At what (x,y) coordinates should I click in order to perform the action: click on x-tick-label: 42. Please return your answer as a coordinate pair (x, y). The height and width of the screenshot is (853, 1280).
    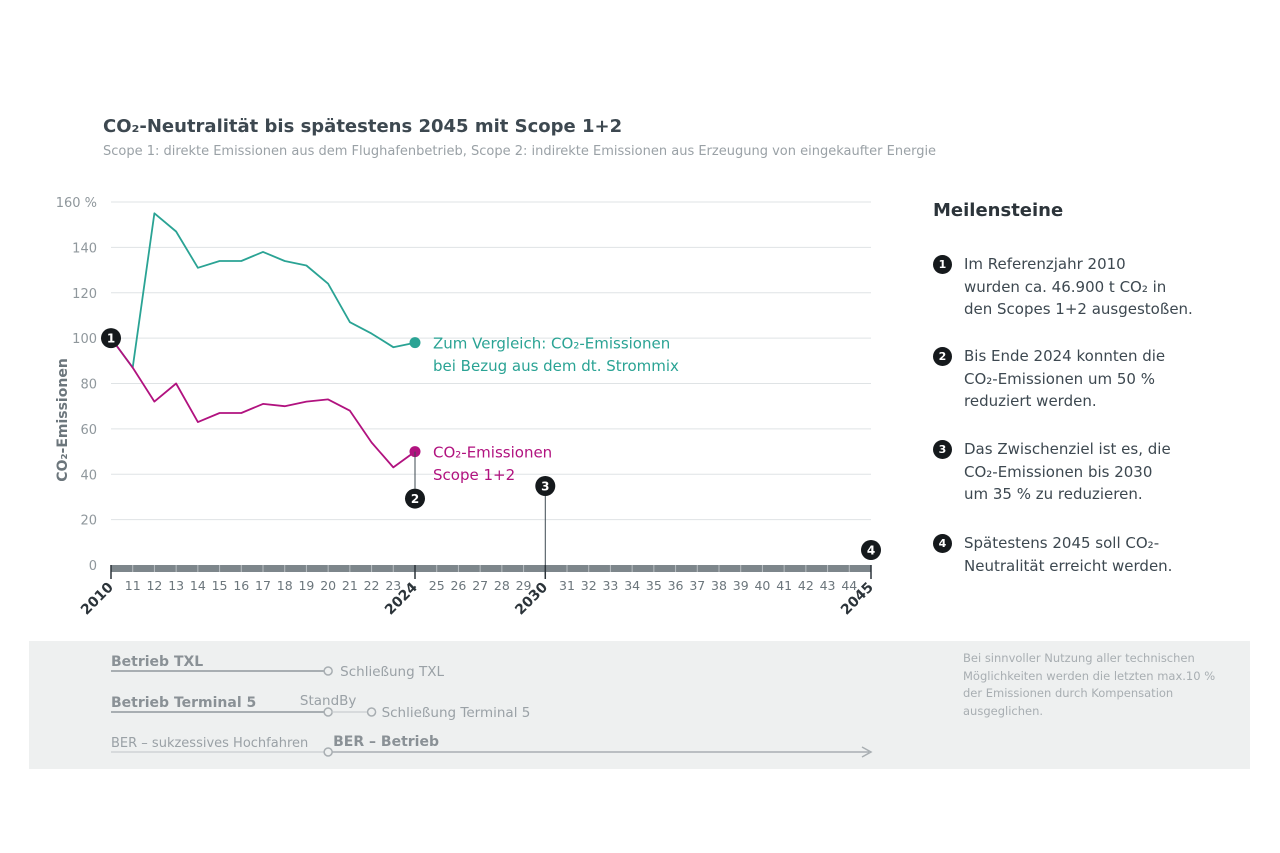
    Looking at the image, I should click on (806, 585).